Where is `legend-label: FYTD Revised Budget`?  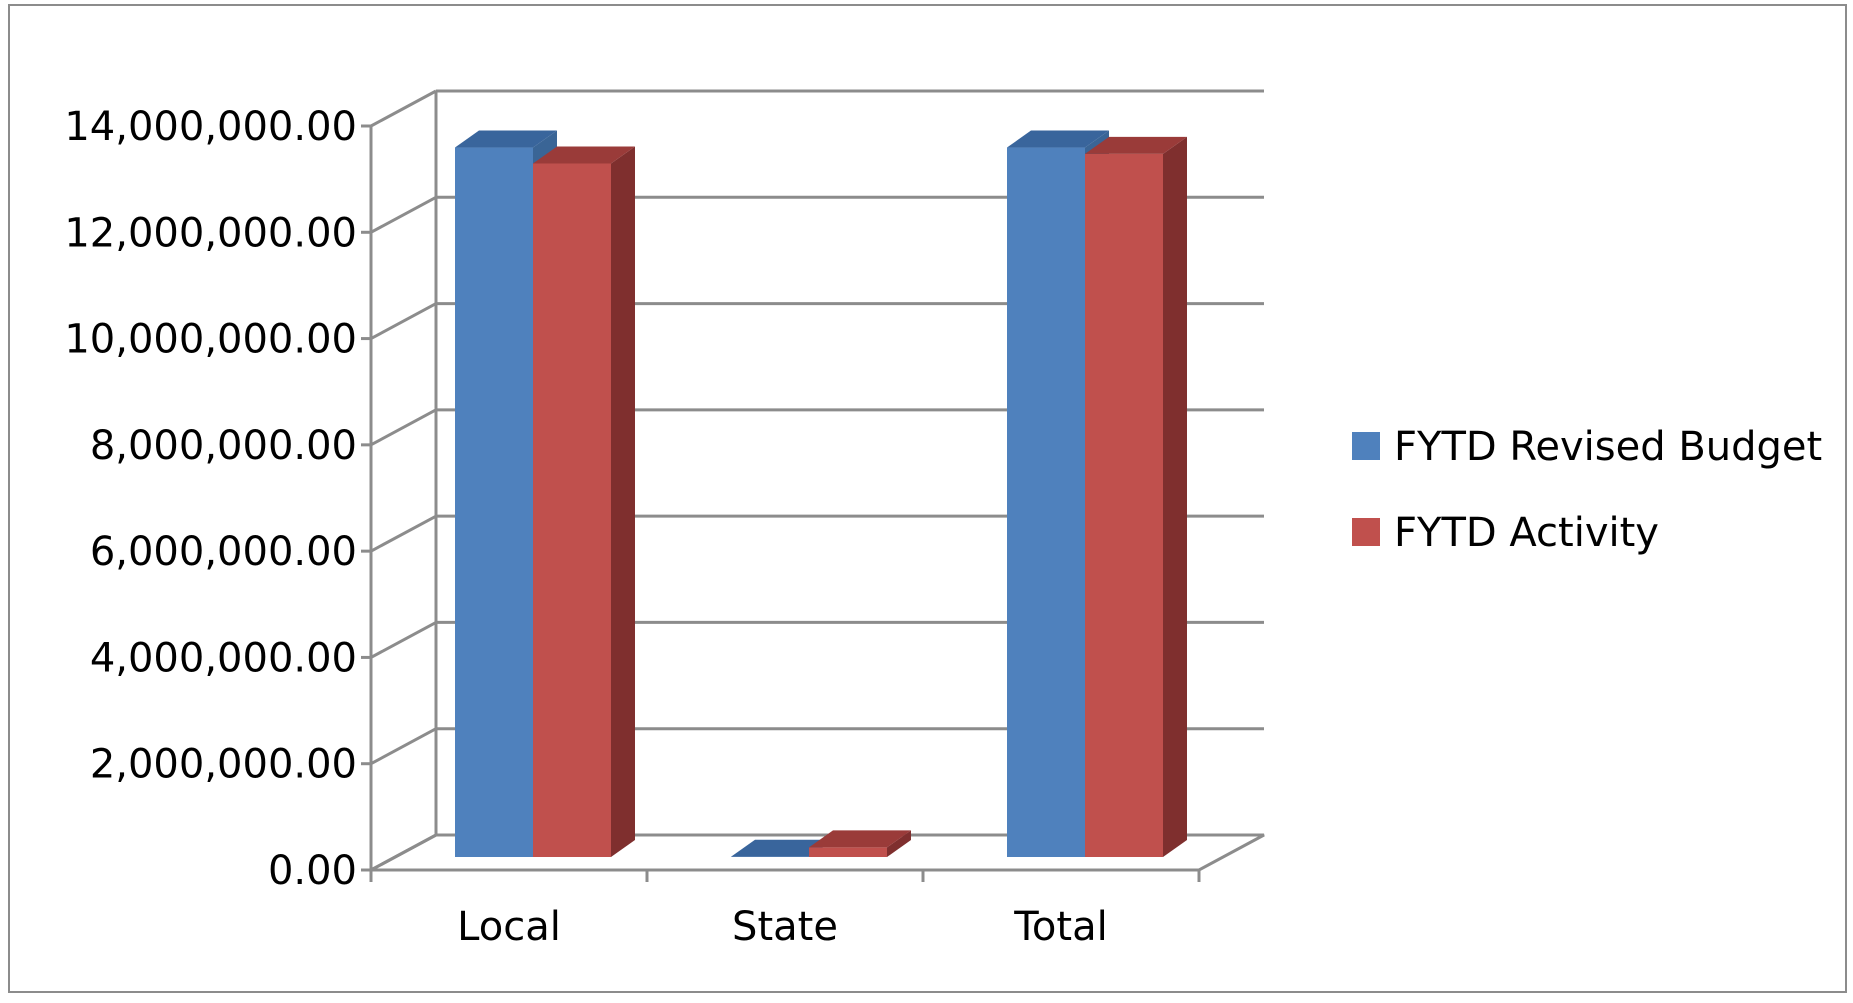
legend-label: FYTD Revised Budget is located at coordinates (1608, 447).